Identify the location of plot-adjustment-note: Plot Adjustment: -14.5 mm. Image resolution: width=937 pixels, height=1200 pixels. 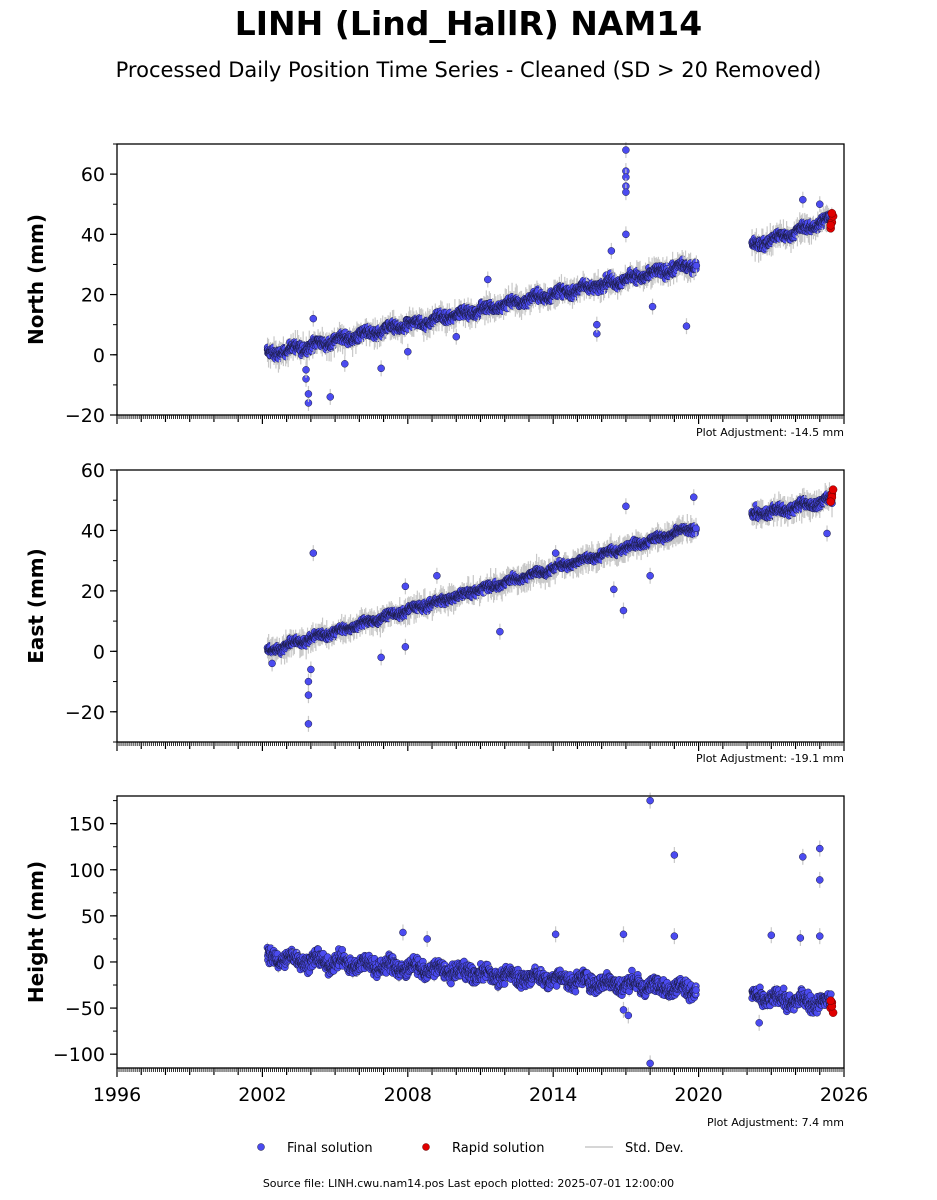
(770, 432).